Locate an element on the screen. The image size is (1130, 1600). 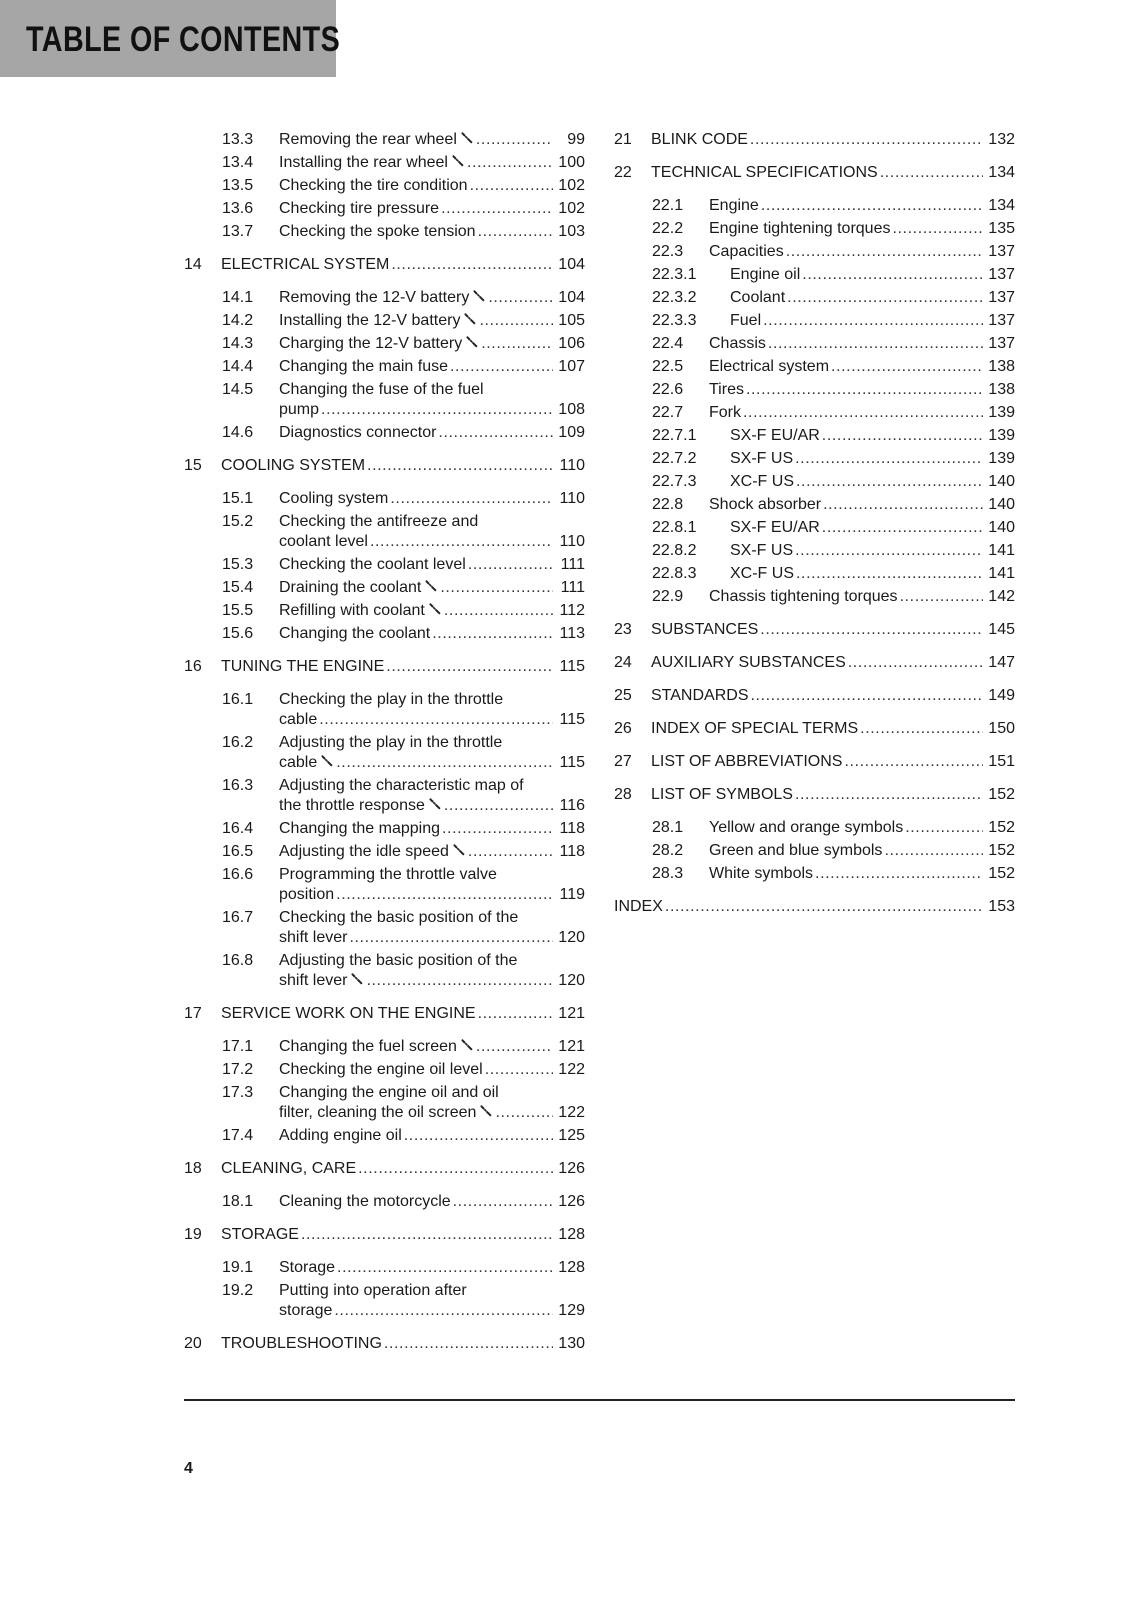
toc-chapter: 15 COOLING SYSTEM 110 is located at coordinates (384, 465).